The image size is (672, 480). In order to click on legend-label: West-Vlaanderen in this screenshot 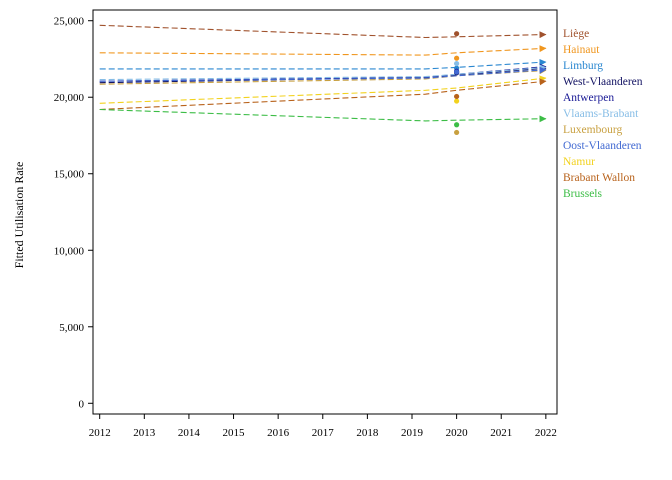, I will do `click(603, 82)`.